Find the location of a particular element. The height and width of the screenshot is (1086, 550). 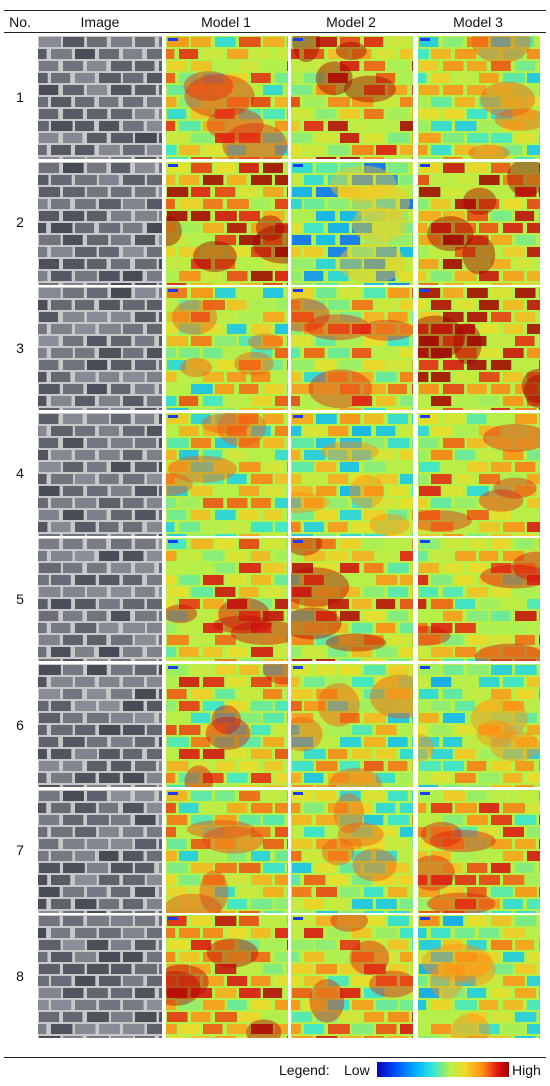

header-image: Image is located at coordinates (100, 22).